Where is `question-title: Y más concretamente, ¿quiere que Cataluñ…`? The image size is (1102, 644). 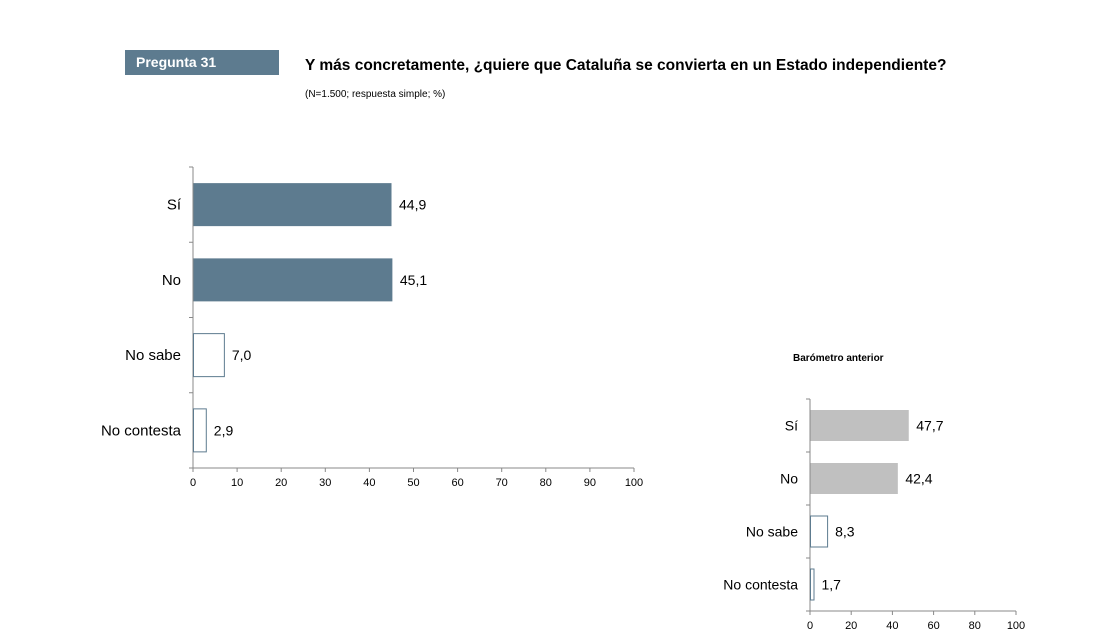 question-title: Y más concretamente, ¿quiere que Cataluñ… is located at coordinates (626, 65).